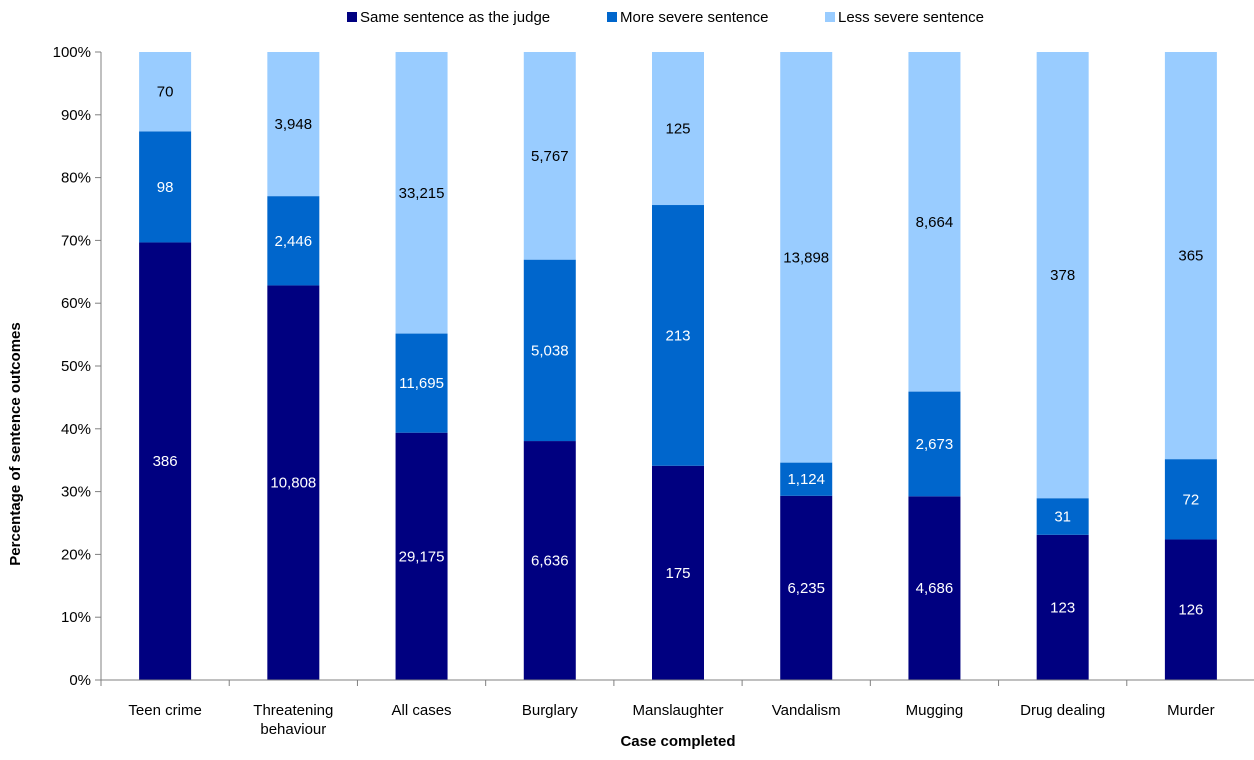  I want to click on data-label: 4,686, so click(935, 588).